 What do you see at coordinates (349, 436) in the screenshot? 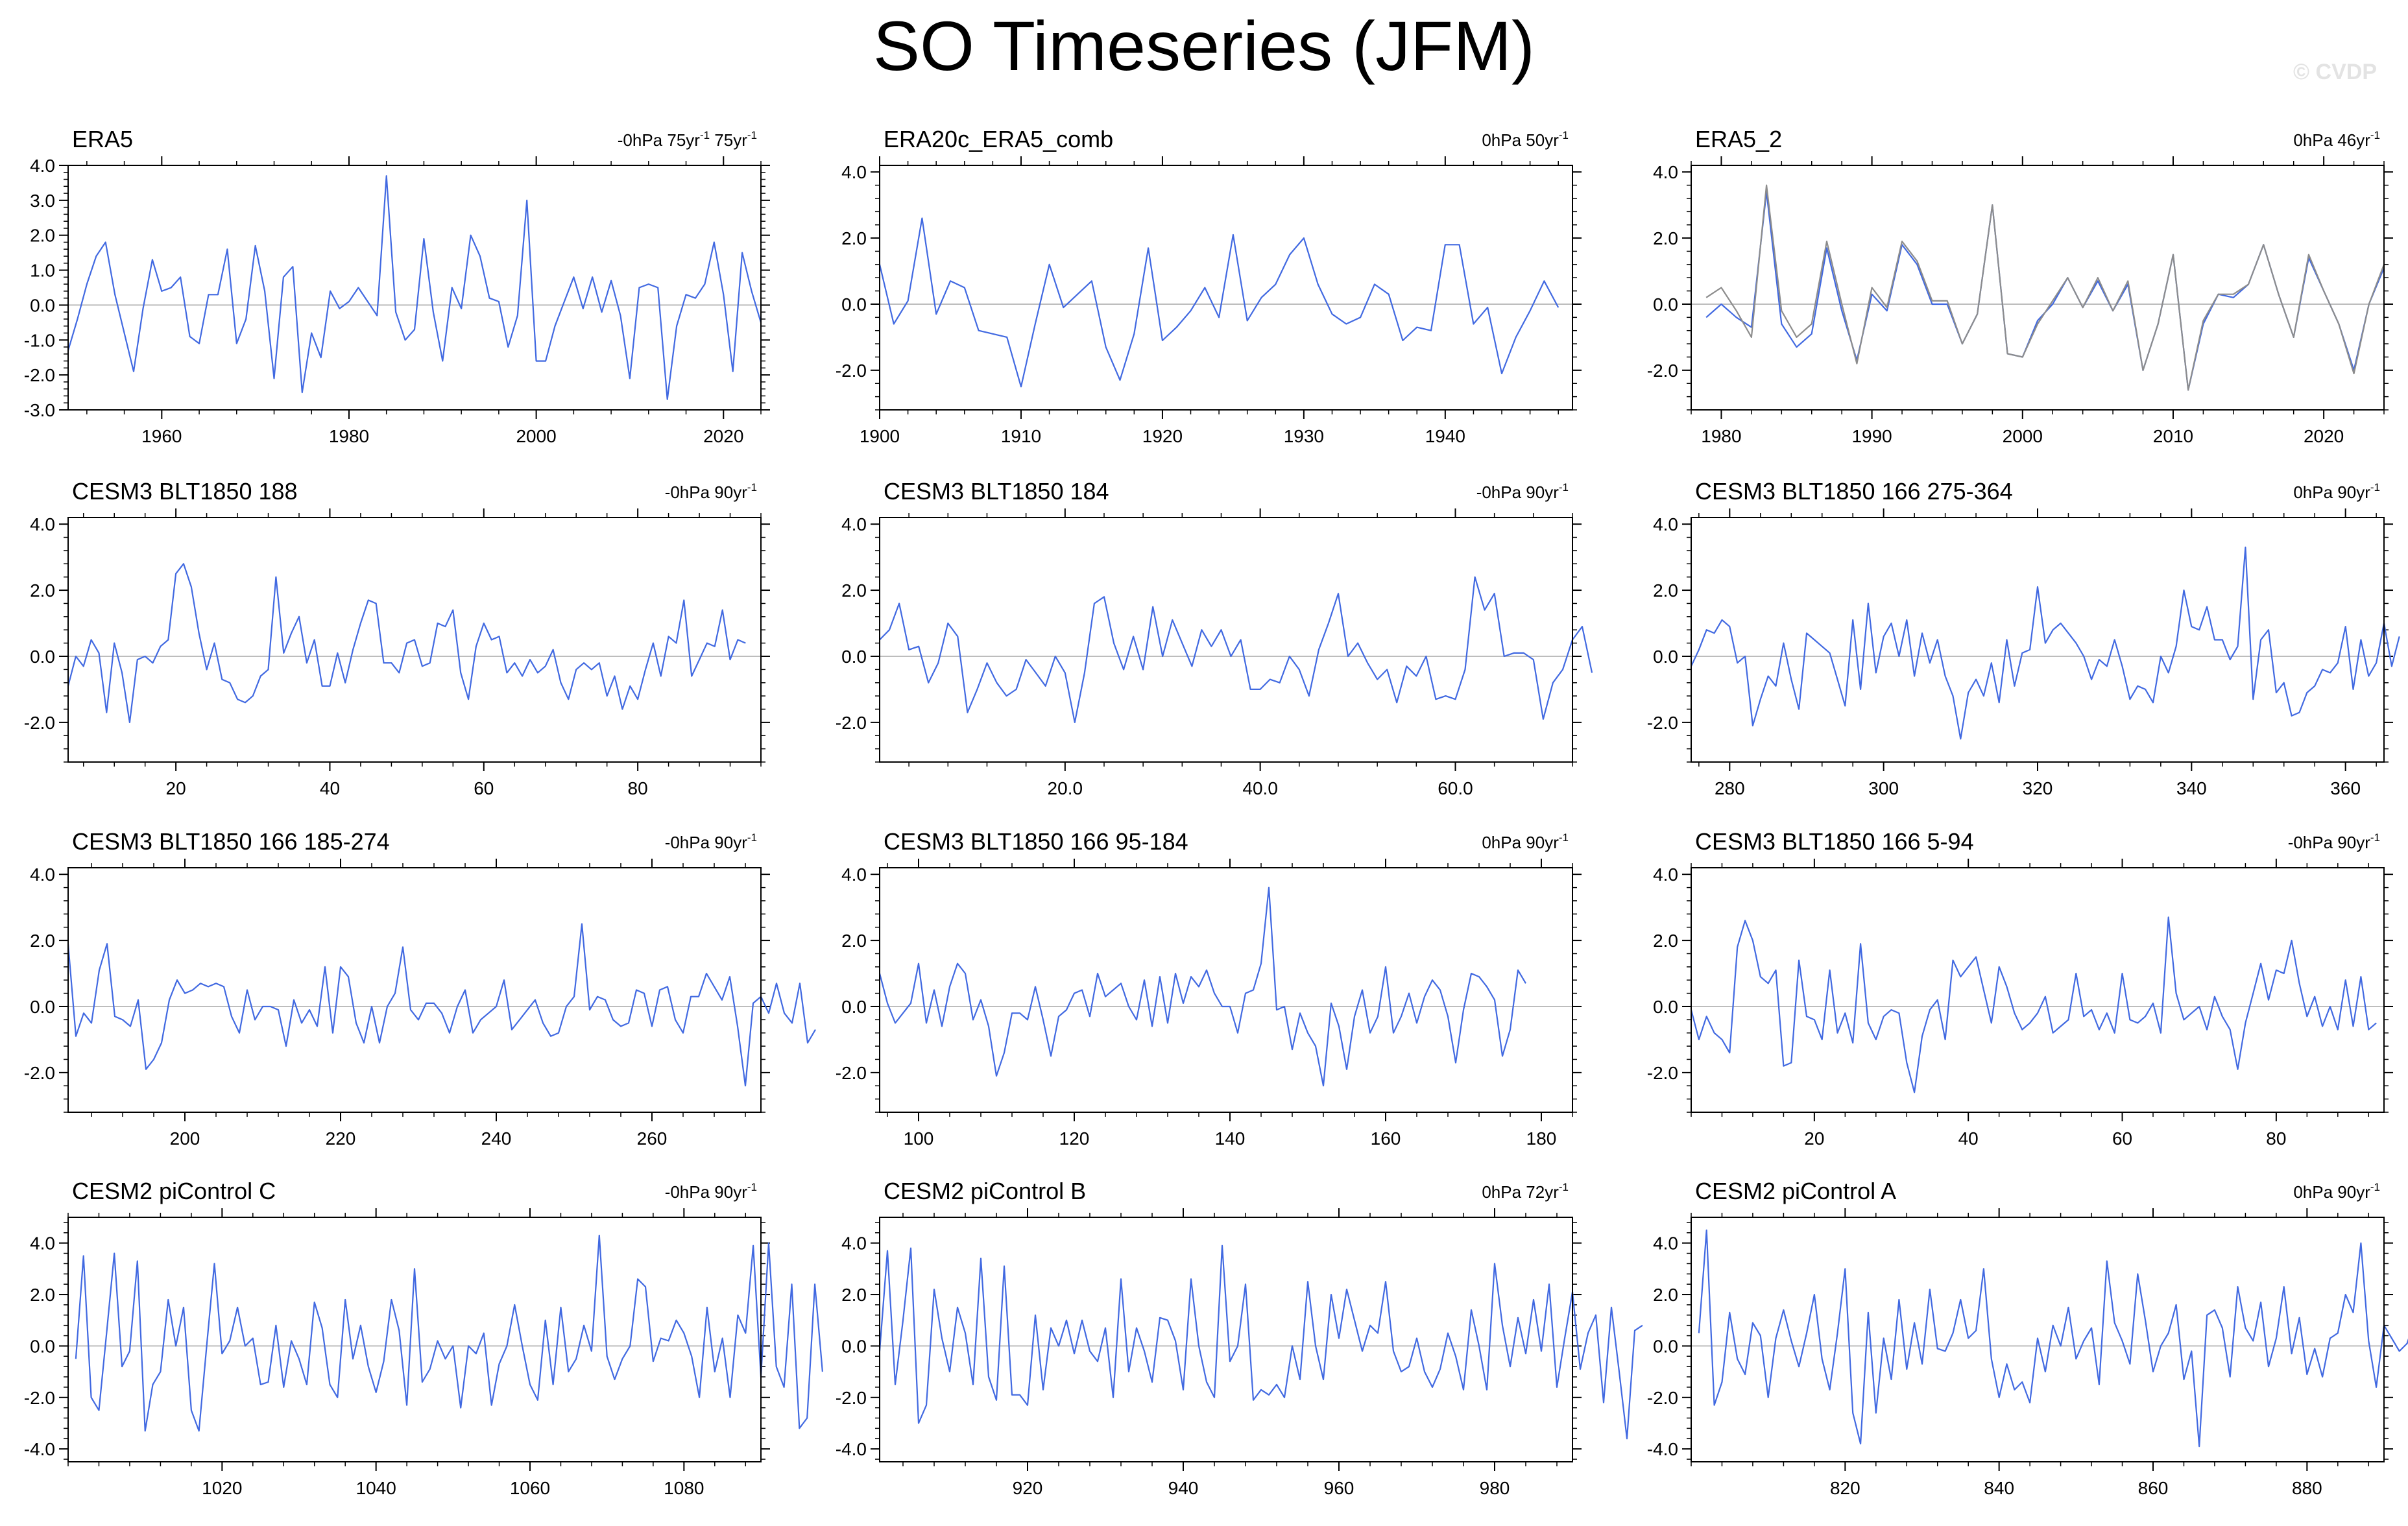
I see `x-tick-label: 1980` at bounding box center [349, 436].